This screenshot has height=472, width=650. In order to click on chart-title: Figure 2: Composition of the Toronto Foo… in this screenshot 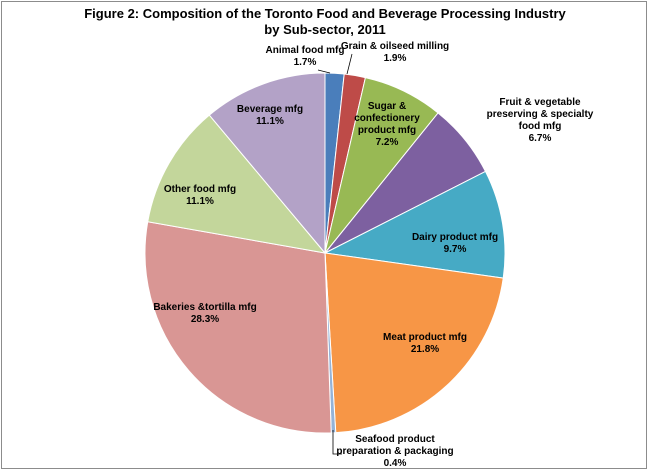, I will do `click(325, 22)`.